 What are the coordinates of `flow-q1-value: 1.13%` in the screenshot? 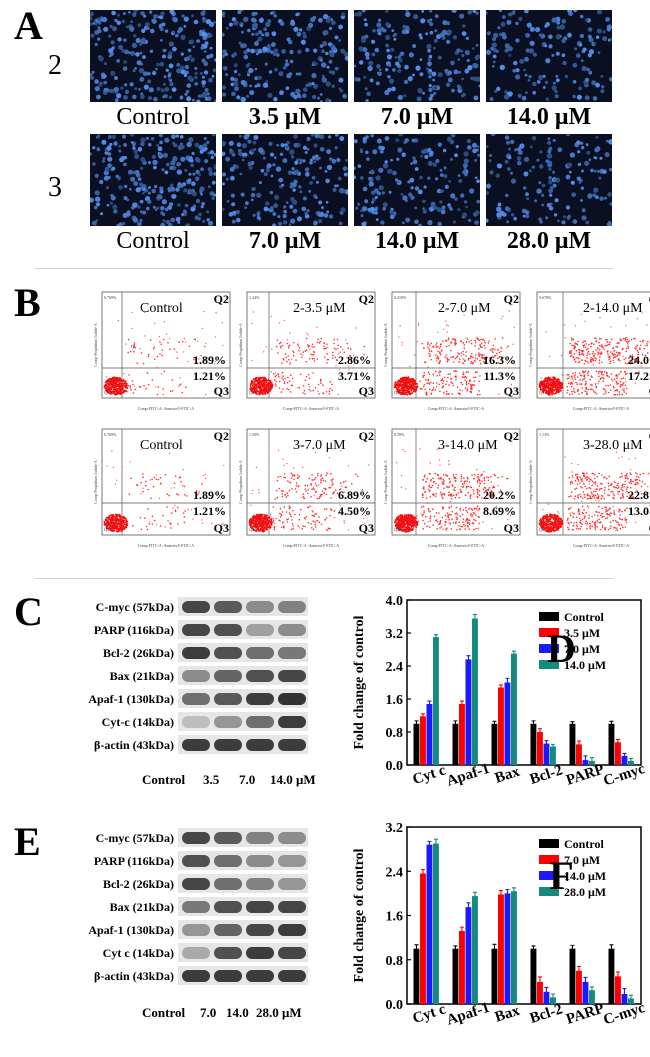 It's located at (544, 434).